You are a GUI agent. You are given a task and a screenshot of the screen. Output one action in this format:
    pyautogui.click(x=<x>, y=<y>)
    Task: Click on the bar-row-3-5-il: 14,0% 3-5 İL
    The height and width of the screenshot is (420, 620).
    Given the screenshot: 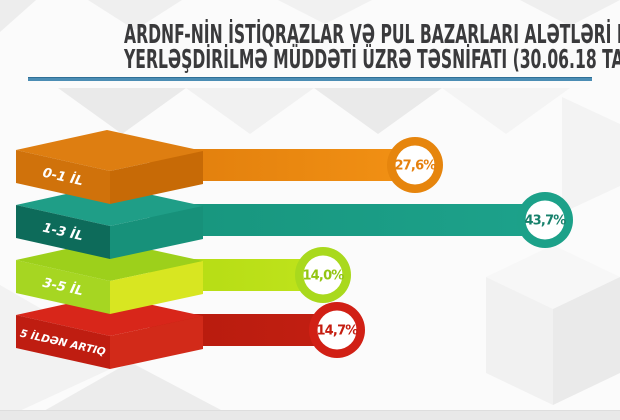 What is the action you would take?
    pyautogui.click(x=183, y=277)
    